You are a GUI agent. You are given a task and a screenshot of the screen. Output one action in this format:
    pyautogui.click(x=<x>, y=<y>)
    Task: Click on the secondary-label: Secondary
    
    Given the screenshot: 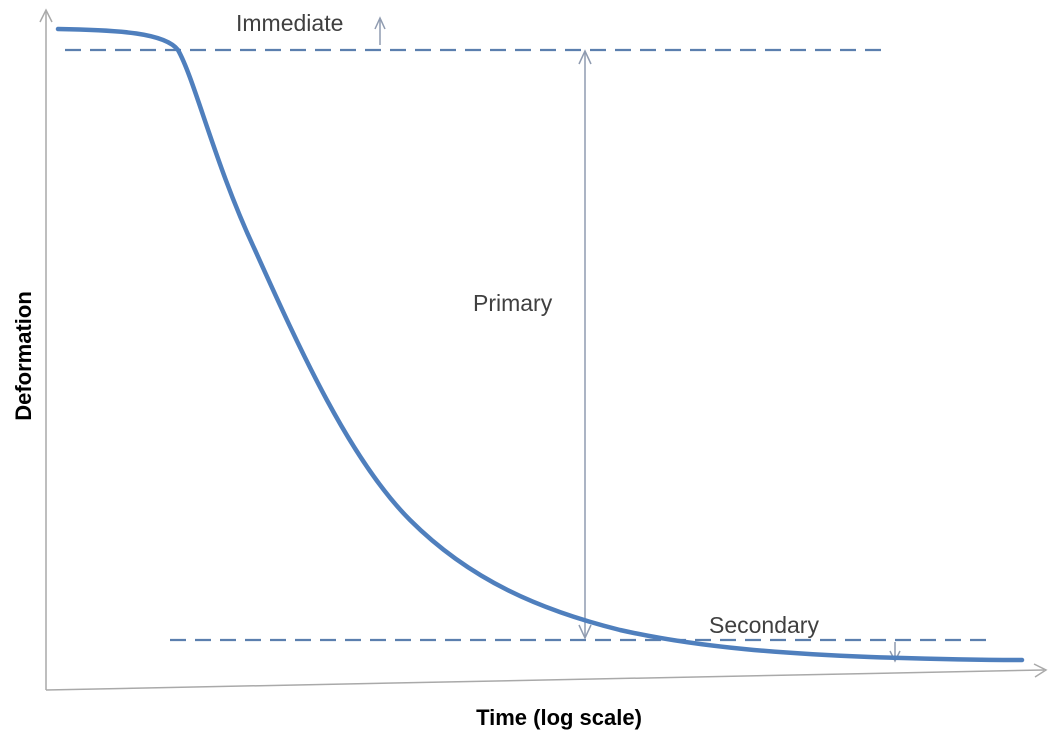 What is the action you would take?
    pyautogui.click(x=764, y=625)
    